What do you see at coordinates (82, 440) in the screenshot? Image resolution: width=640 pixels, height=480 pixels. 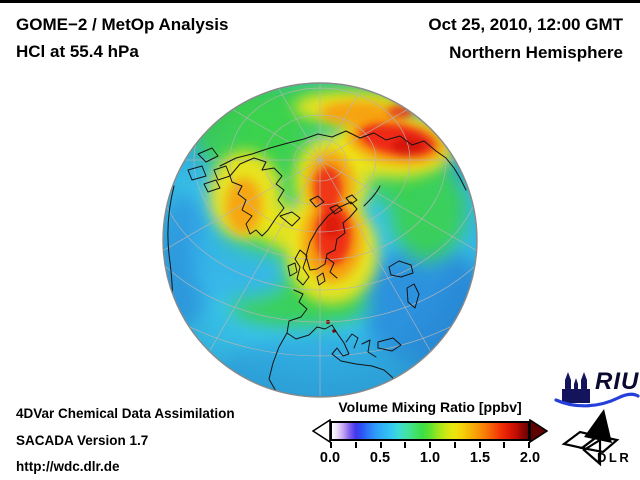 I see `version-label: SACADA Version 1.7` at bounding box center [82, 440].